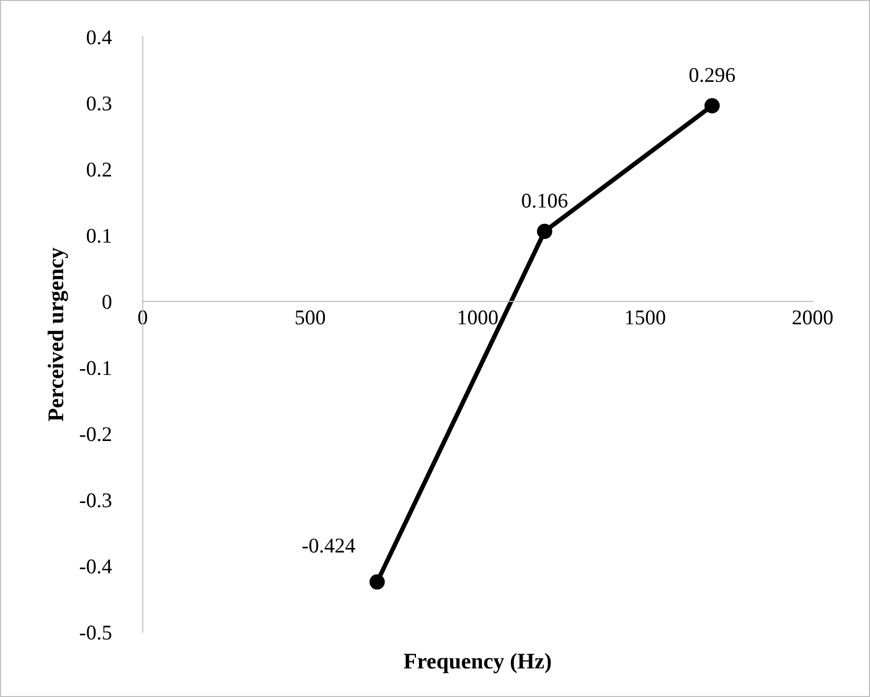 The height and width of the screenshot is (697, 870). What do you see at coordinates (99, 37) in the screenshot?
I see `y-tick-label: 0.4` at bounding box center [99, 37].